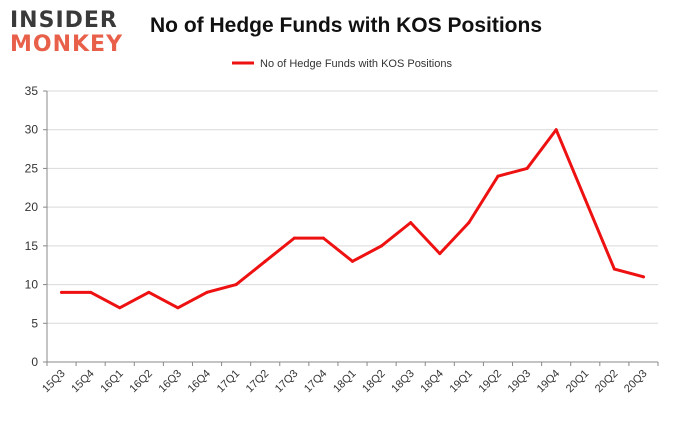 The image size is (680, 433). What do you see at coordinates (112, 382) in the screenshot?
I see `x-tick-label: 16Q1` at bounding box center [112, 382].